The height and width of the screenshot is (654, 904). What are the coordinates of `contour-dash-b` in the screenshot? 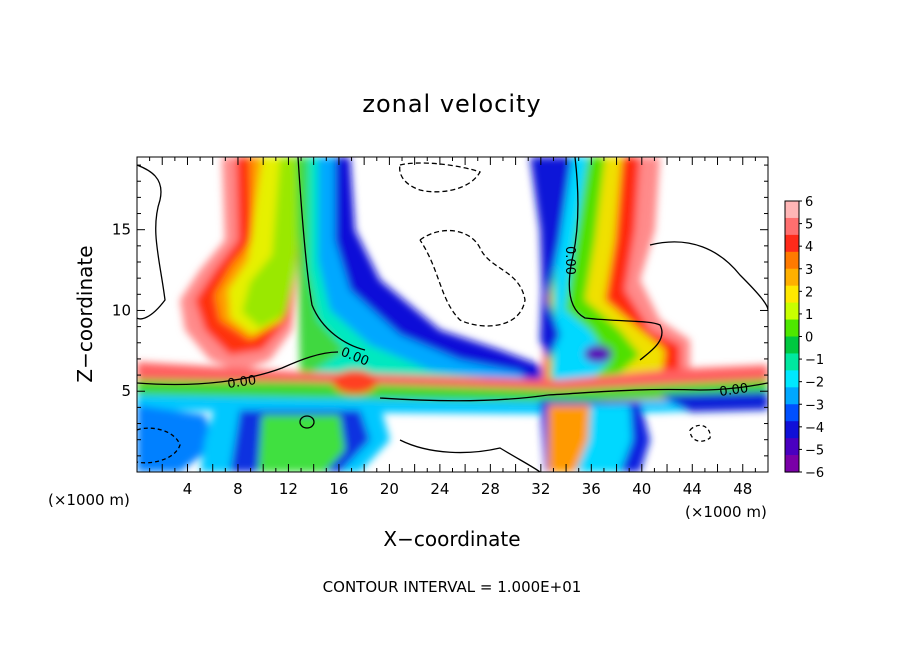 It's located at (440, 177).